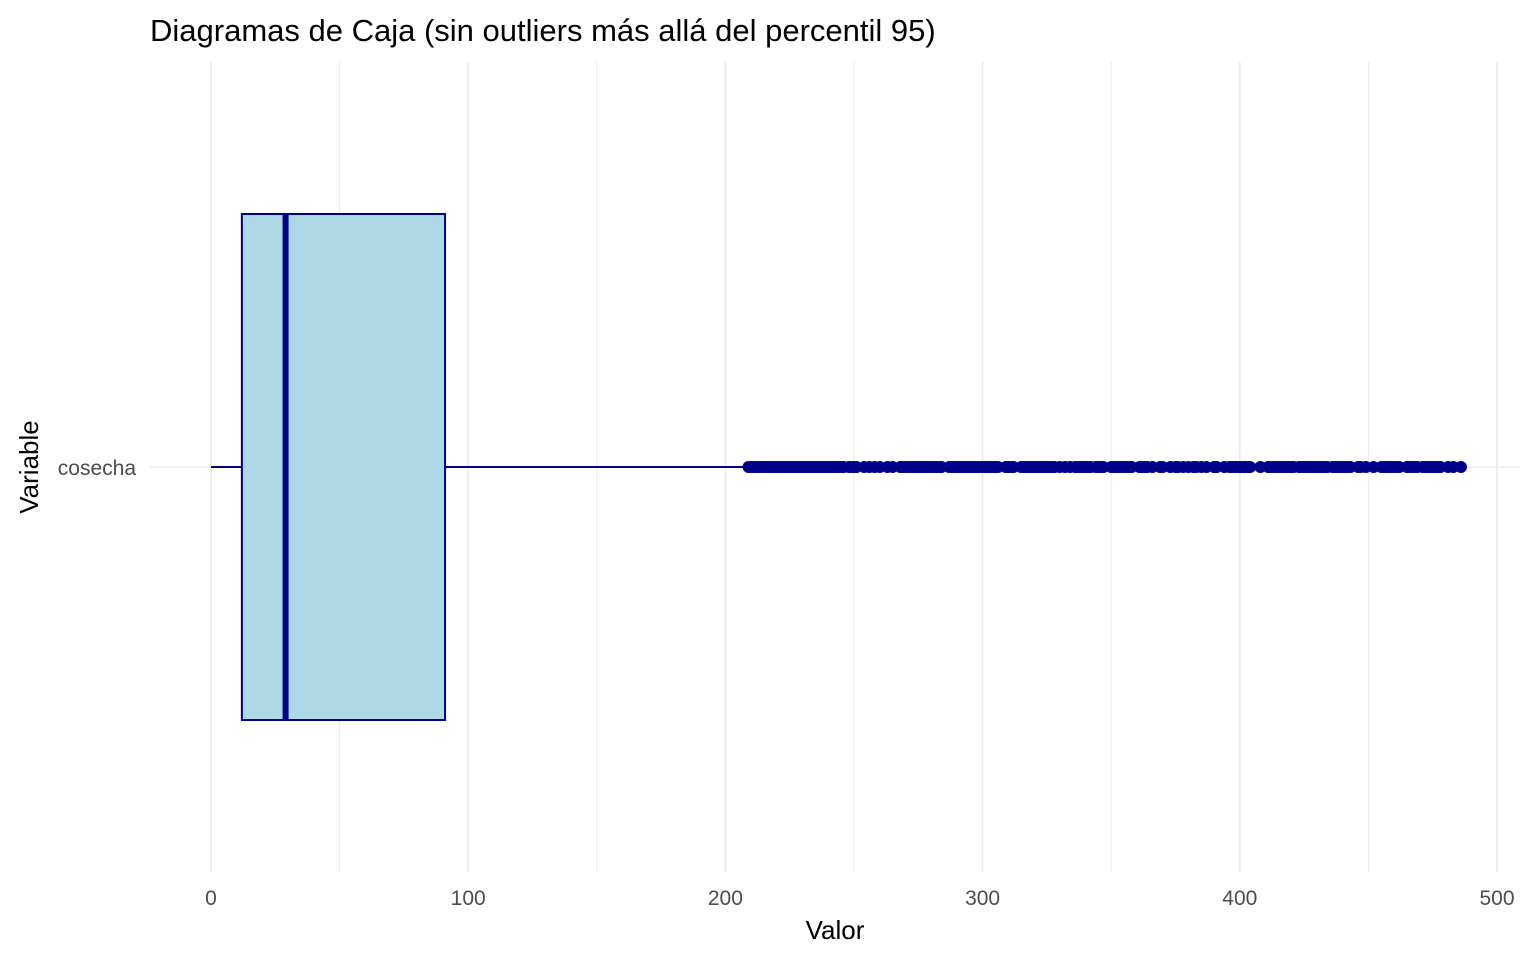 The height and width of the screenshot is (960, 1536). Describe the element at coordinates (343, 467) in the screenshot. I see `box-iqr` at that location.